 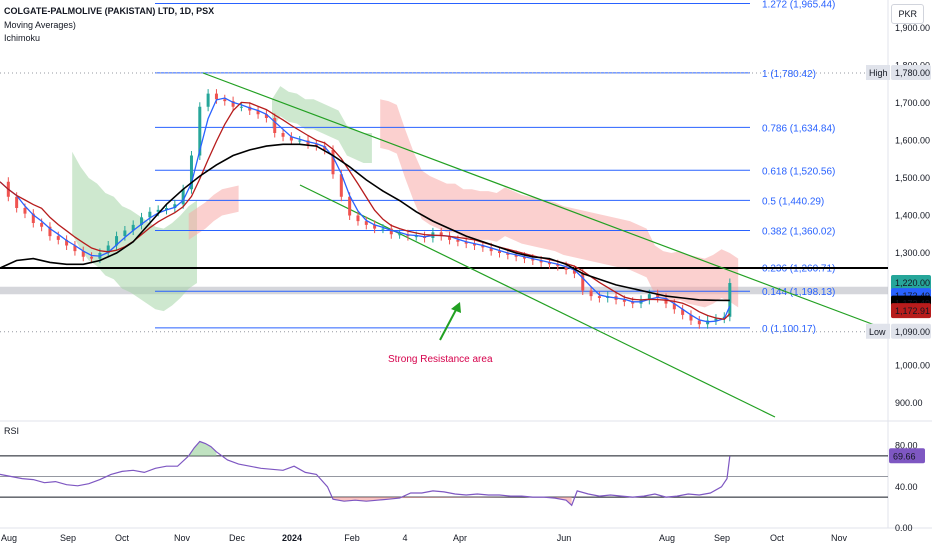 What do you see at coordinates (798, 128) in the screenshot?
I see `fib-level-label: 0.786 (1,634.84)` at bounding box center [798, 128].